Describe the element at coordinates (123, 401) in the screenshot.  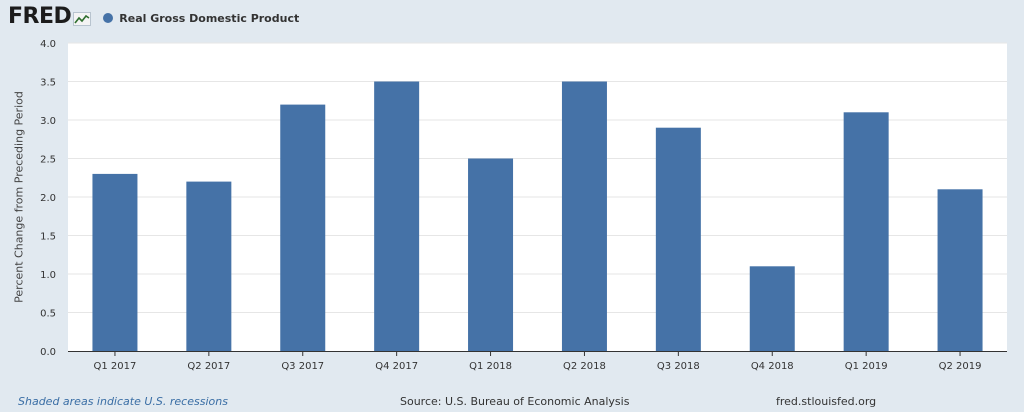
I see `recession-note: Shaded areas indicate U.S. recessions` at that location.